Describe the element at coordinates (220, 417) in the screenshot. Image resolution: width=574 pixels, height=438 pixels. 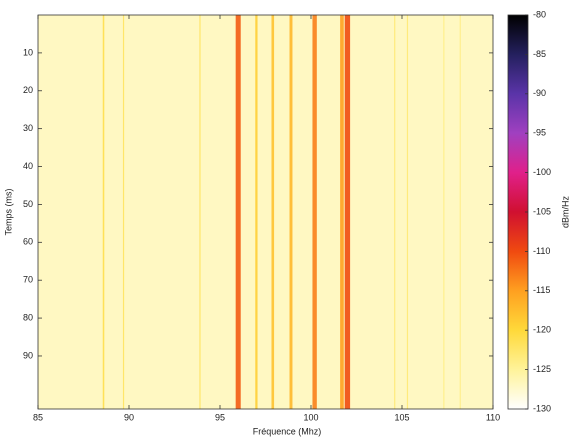
I see `x-tick-label: 95` at that location.